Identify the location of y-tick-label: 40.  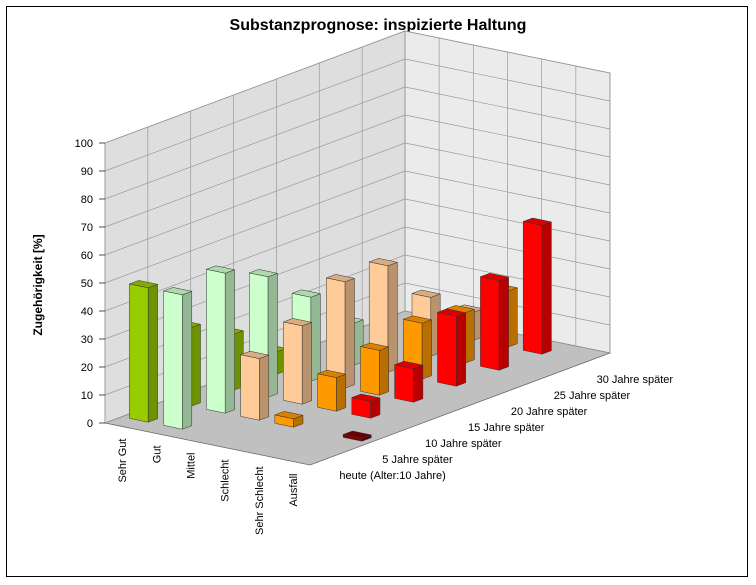
(87, 312).